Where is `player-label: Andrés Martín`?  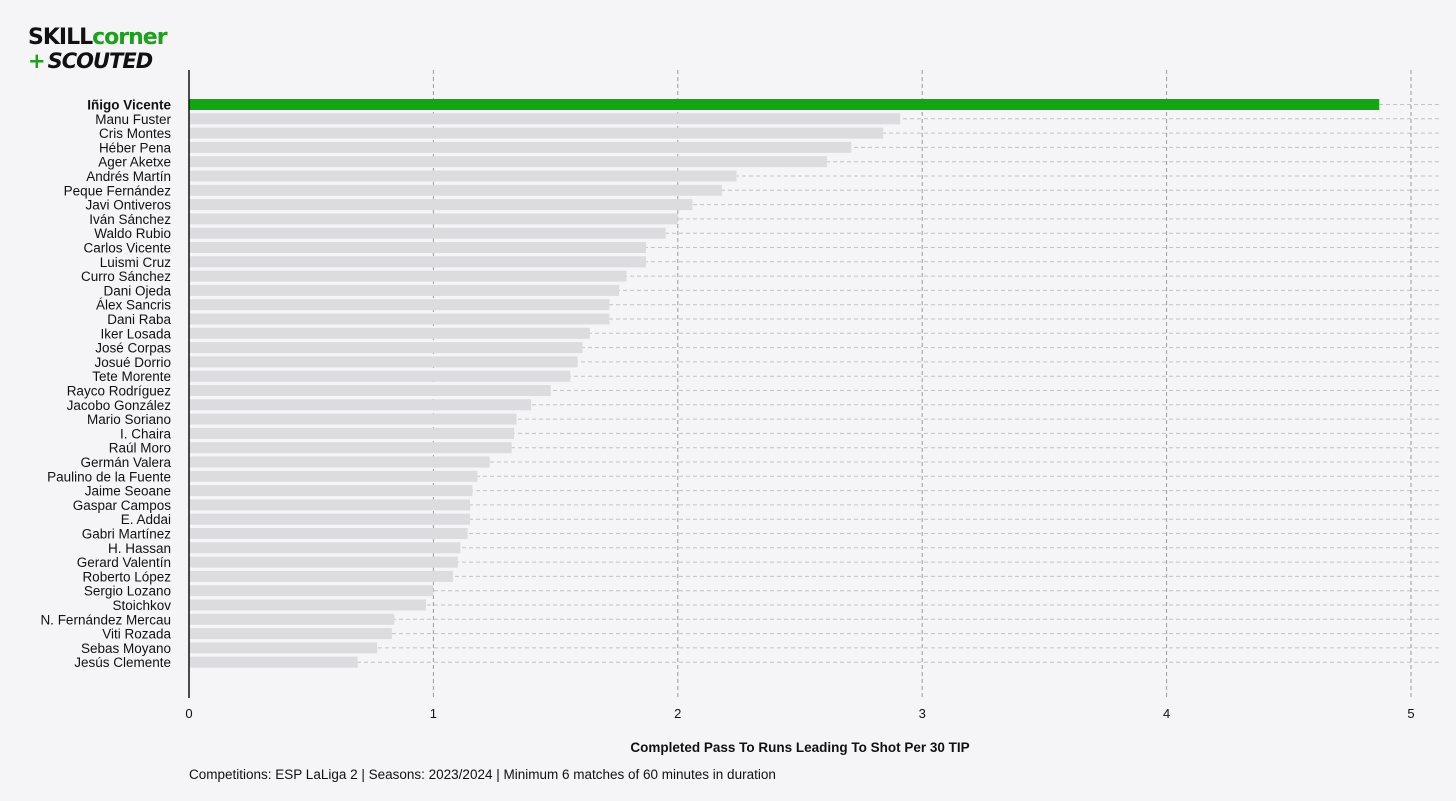 player-label: Andrés Martín is located at coordinates (128, 176).